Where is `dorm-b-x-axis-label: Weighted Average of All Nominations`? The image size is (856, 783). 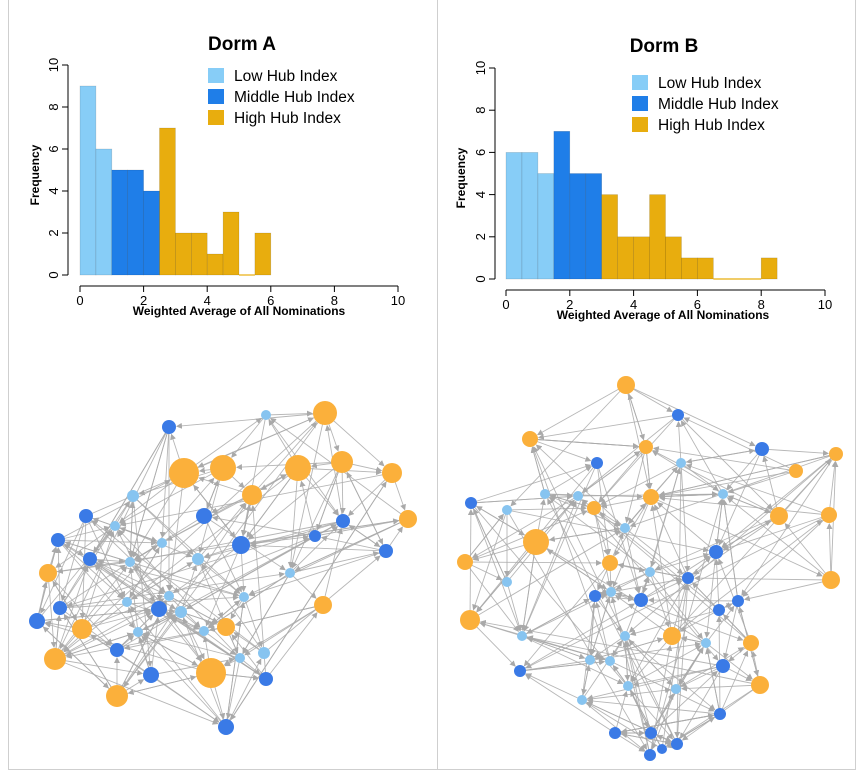
dorm-b-x-axis-label: Weighted Average of All Nominations is located at coordinates (663, 315).